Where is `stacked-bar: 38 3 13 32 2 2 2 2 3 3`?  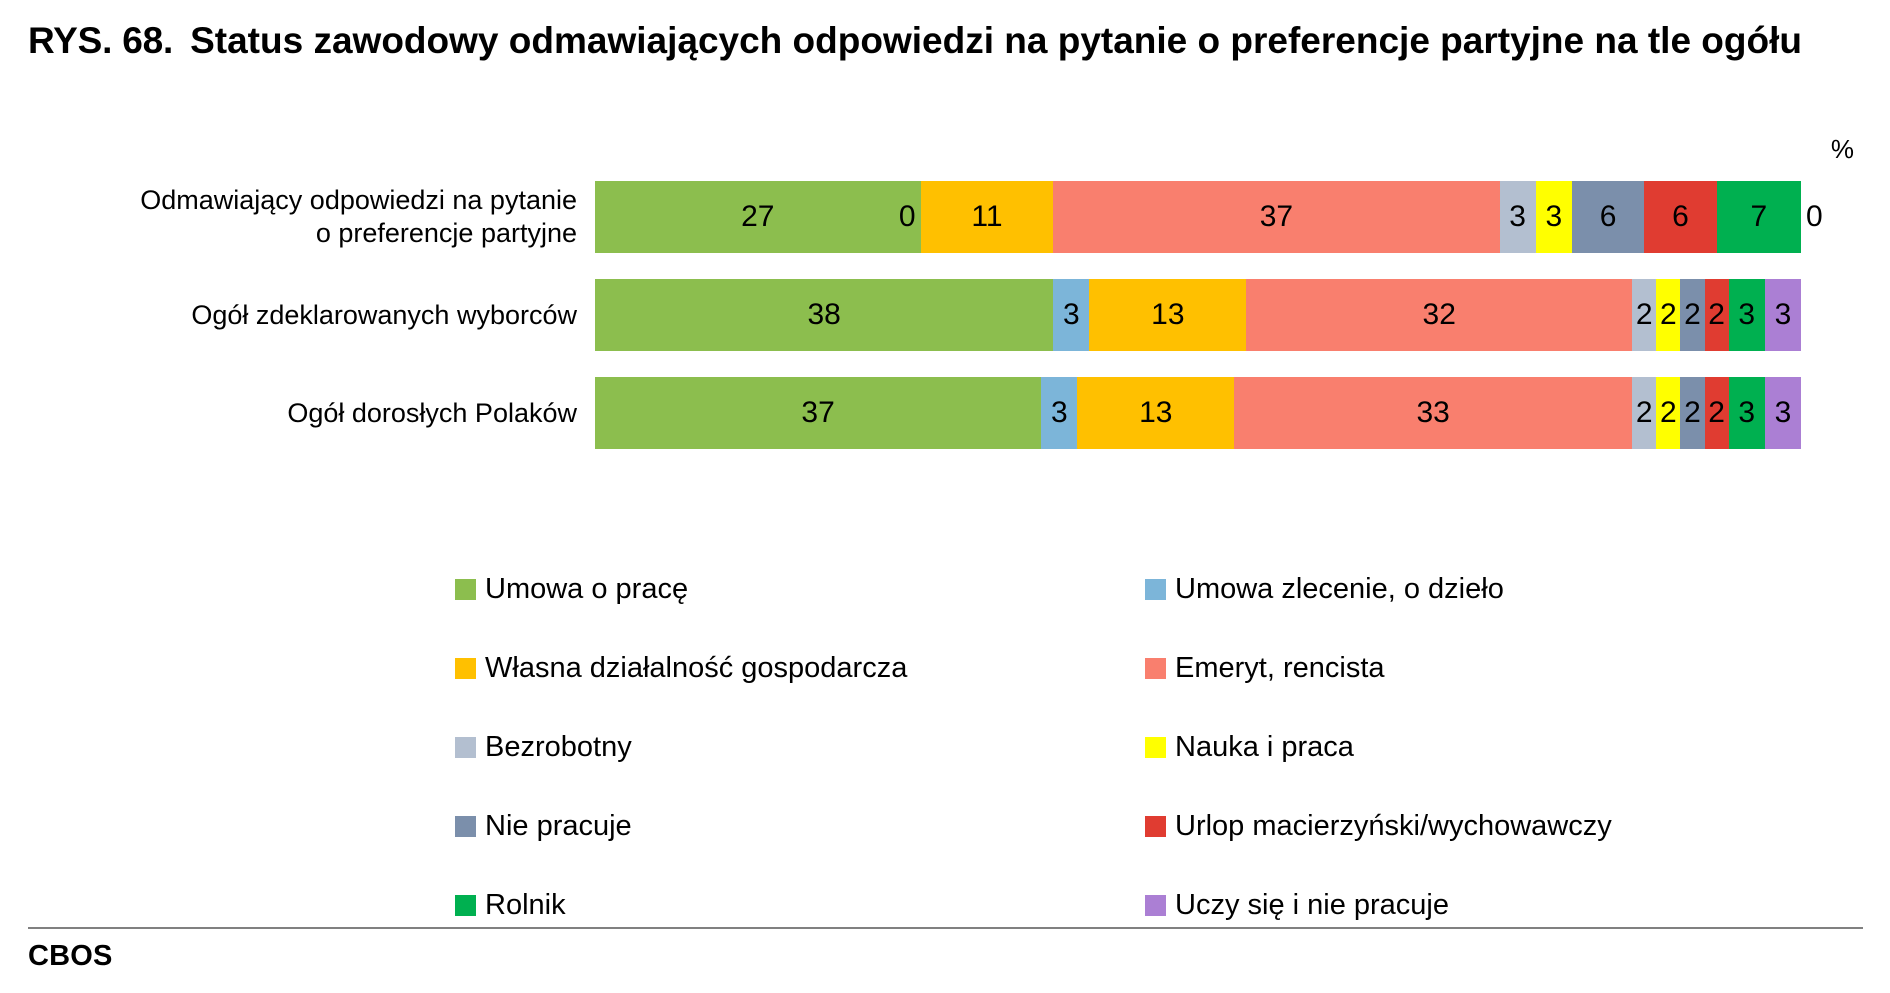
stacked-bar: 38 3 13 32 2 2 2 2 3 3 is located at coordinates (1198, 315).